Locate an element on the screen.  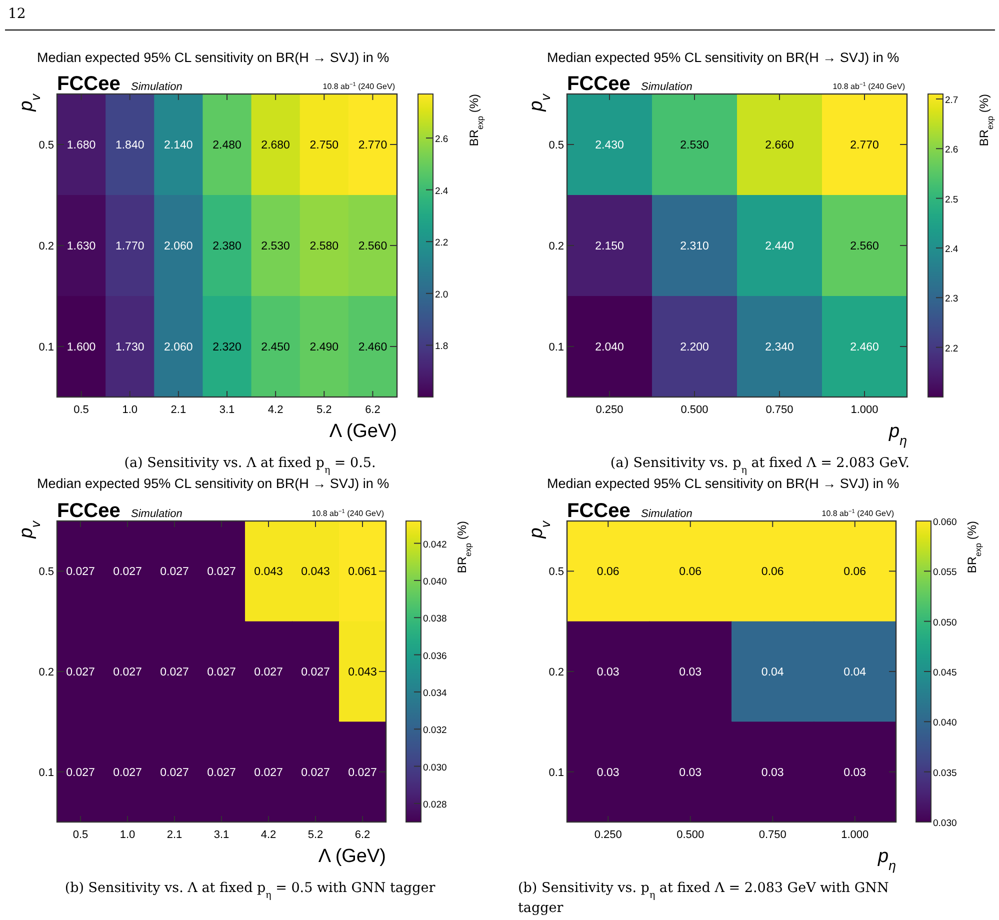
x-tick-label: 4.2 is located at coordinates (268, 835).